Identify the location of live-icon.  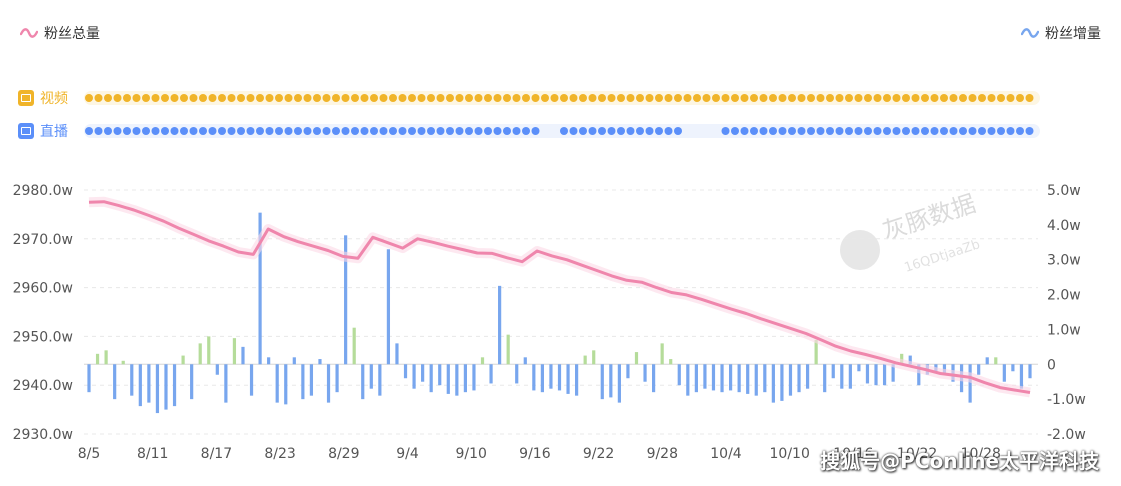
(26, 131).